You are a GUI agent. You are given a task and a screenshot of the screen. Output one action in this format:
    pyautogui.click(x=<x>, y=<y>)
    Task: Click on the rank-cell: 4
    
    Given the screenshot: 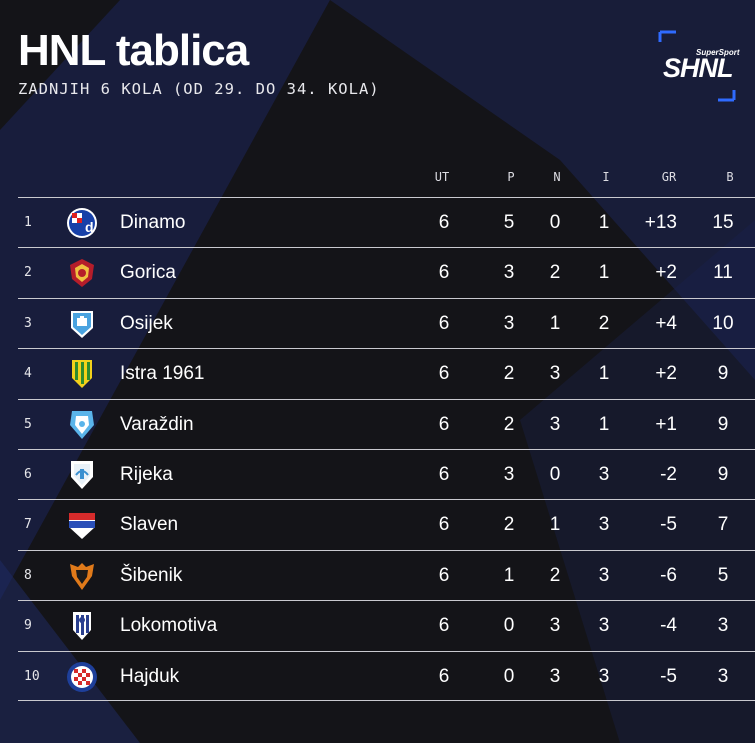 What is the action you would take?
    pyautogui.click(x=28, y=374)
    